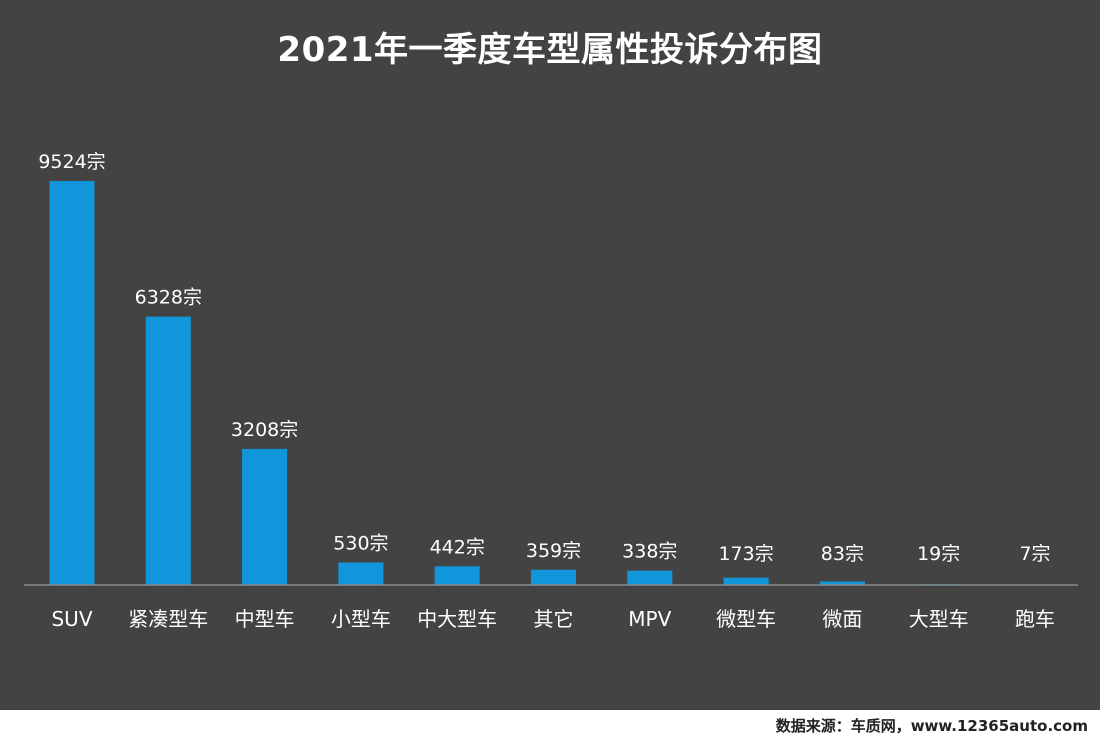  What do you see at coordinates (360, 544) in the screenshot?
I see `value-label-4: 530宗` at bounding box center [360, 544].